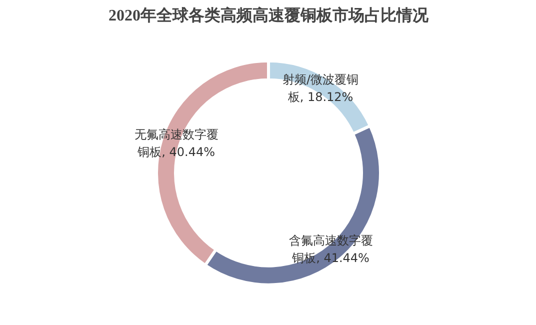  Describe the element at coordinates (320, 88) in the screenshot. I see `slice-label: 射频/微波覆铜板, 18.12%` at that location.